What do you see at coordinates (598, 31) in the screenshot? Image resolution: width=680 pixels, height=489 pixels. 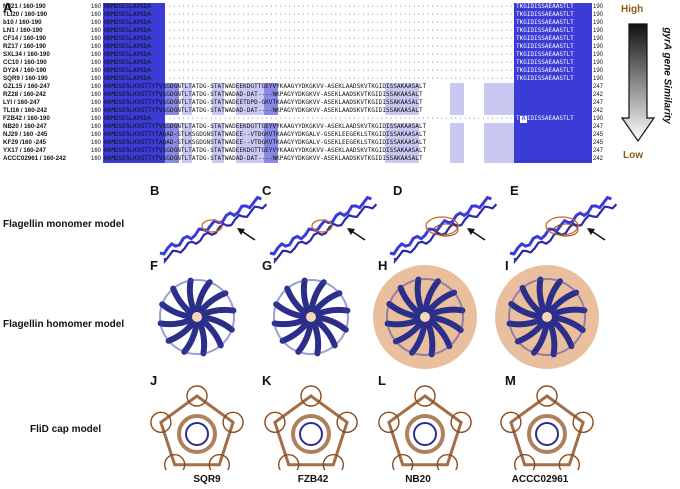 I see `alignment-row-end: 190` at bounding box center [598, 31].